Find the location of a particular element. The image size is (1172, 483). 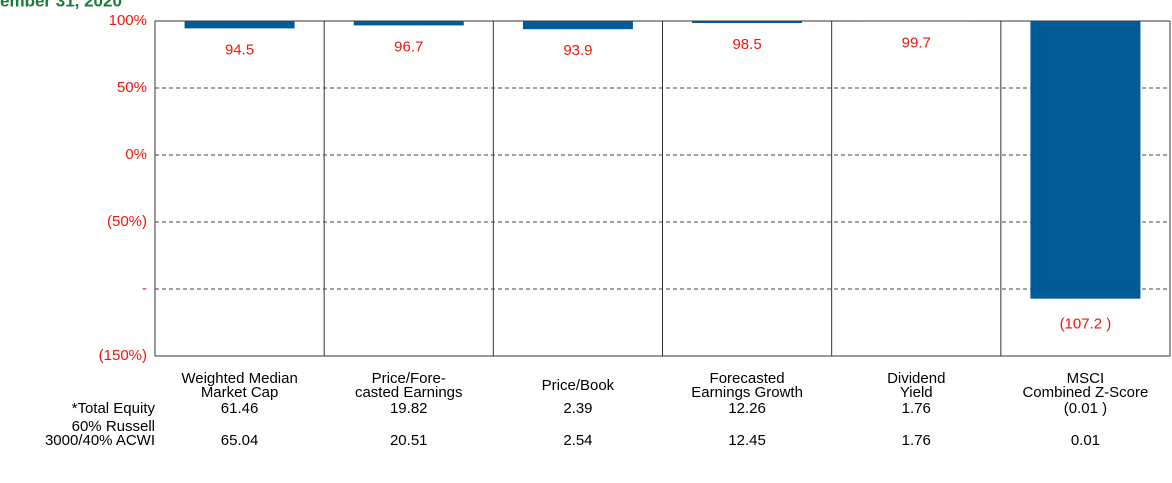

x-tick-label: Price/Fore-casted Earnings is located at coordinates (409, 385).